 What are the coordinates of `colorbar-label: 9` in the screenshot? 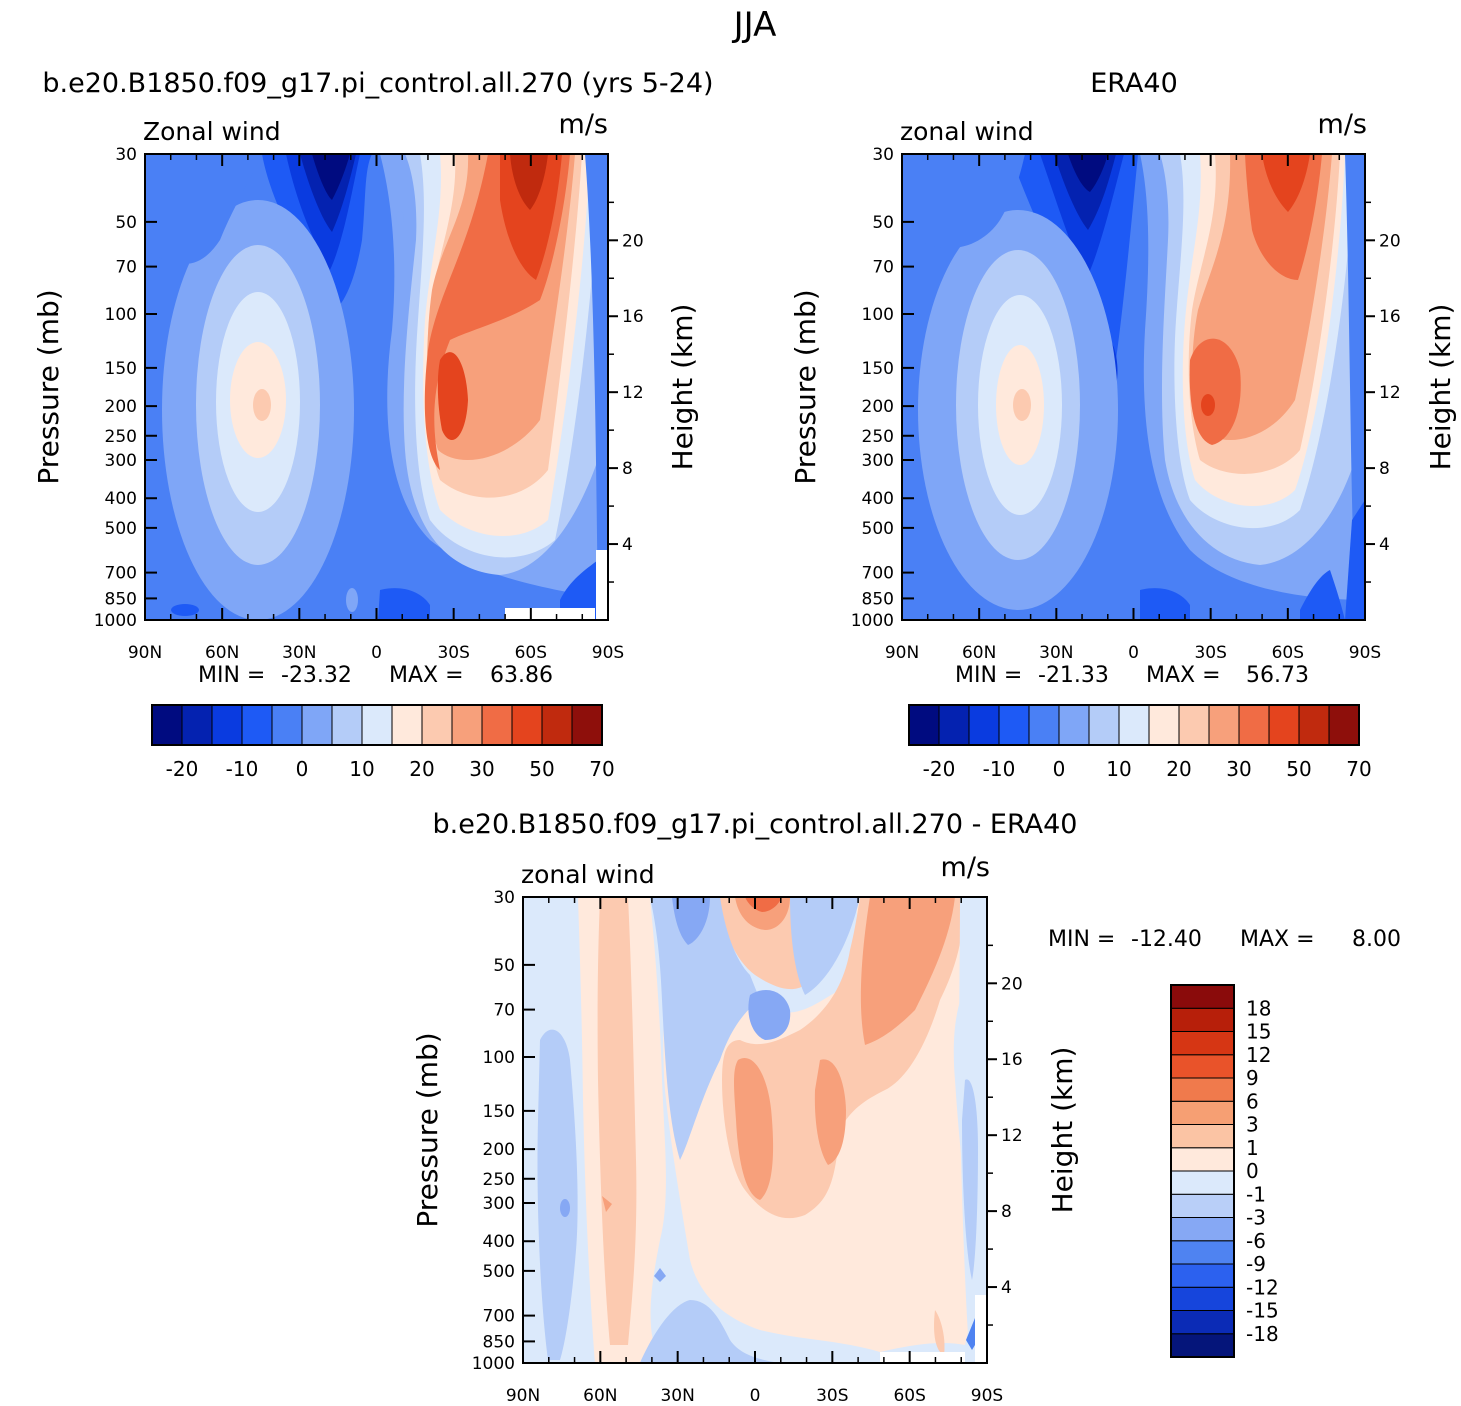 It's located at (1252, 1078).